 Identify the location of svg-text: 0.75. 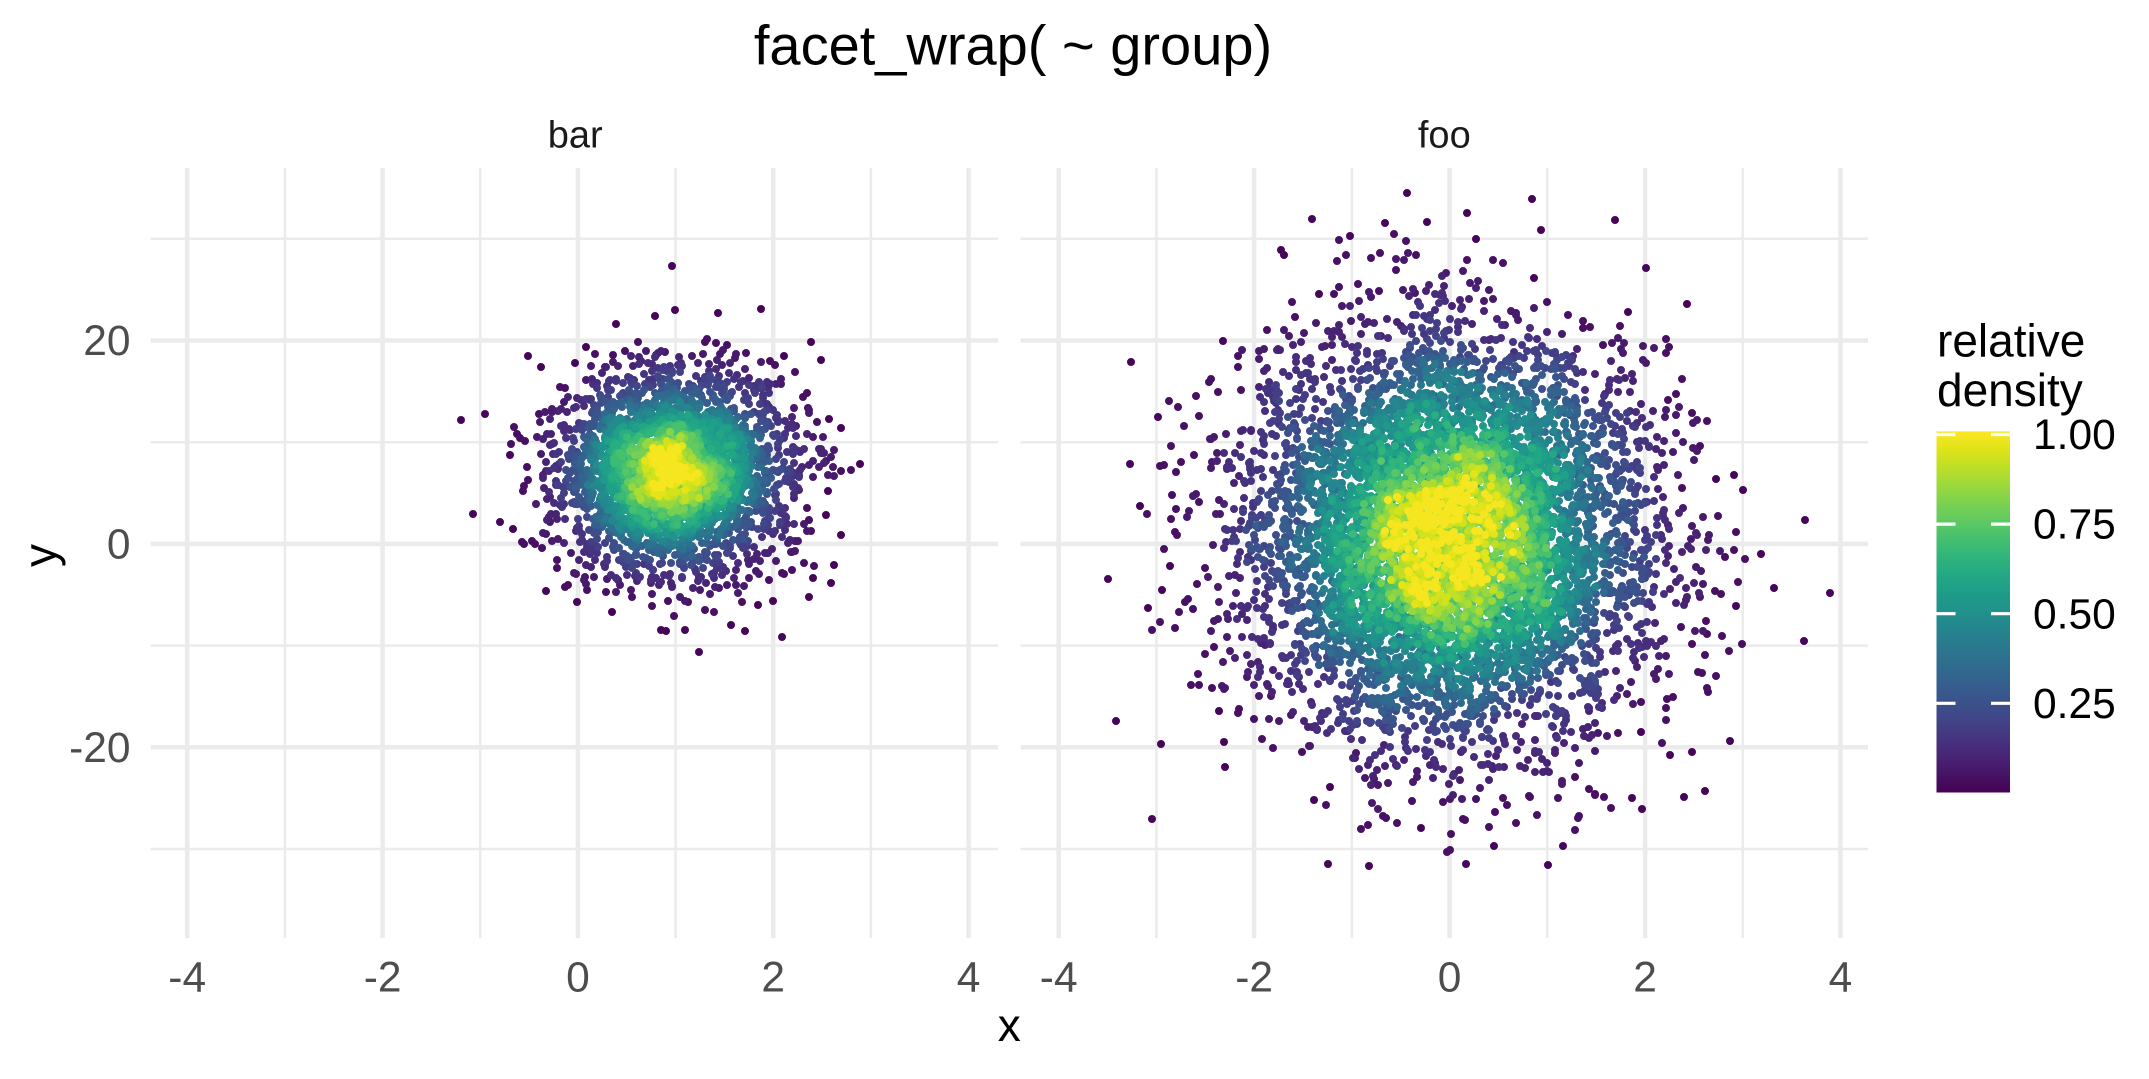
(2074, 525).